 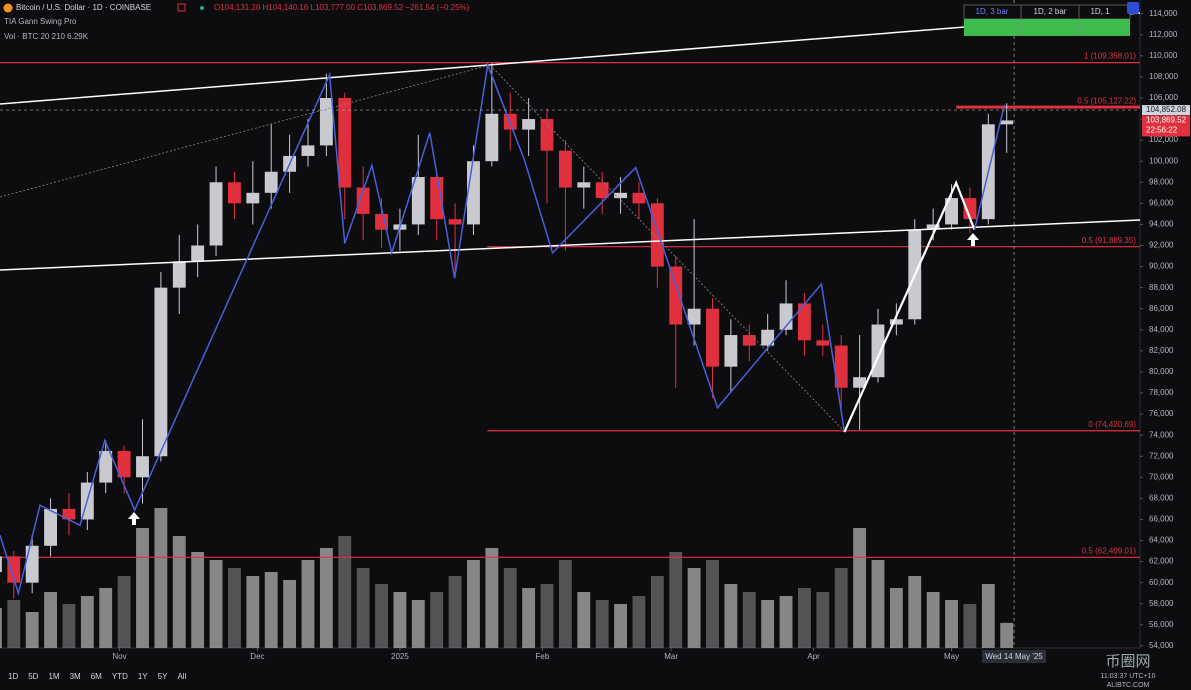 I want to click on y-tick-label: 100,000, so click(x=1163, y=160).